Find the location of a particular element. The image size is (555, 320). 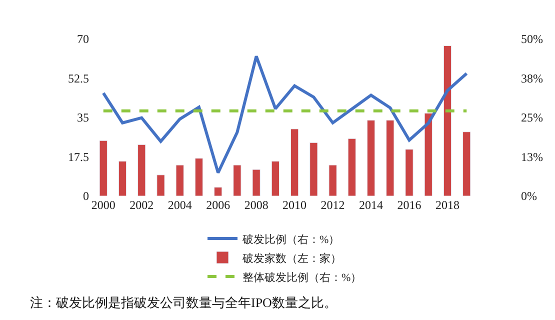

y-tick-label: 70 is located at coordinates (83, 39).